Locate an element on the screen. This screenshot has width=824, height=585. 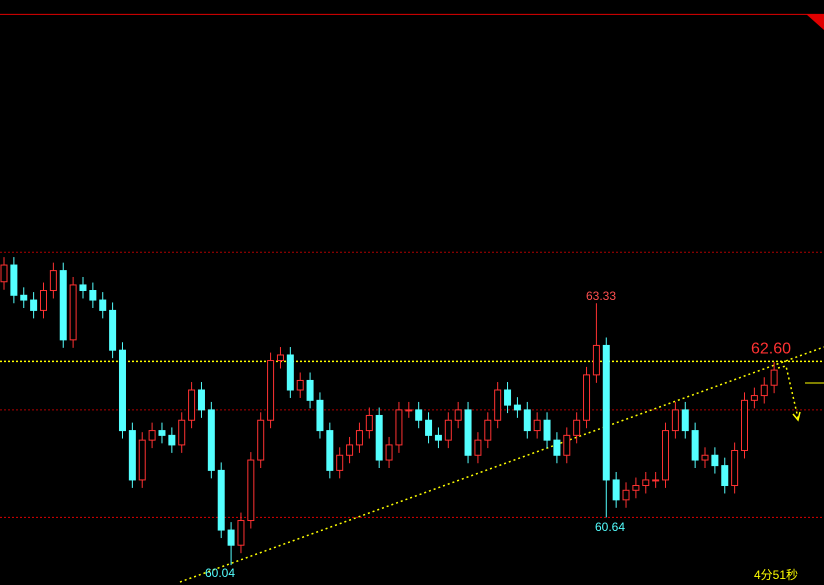
corner-flag is located at coordinates (815, 22).